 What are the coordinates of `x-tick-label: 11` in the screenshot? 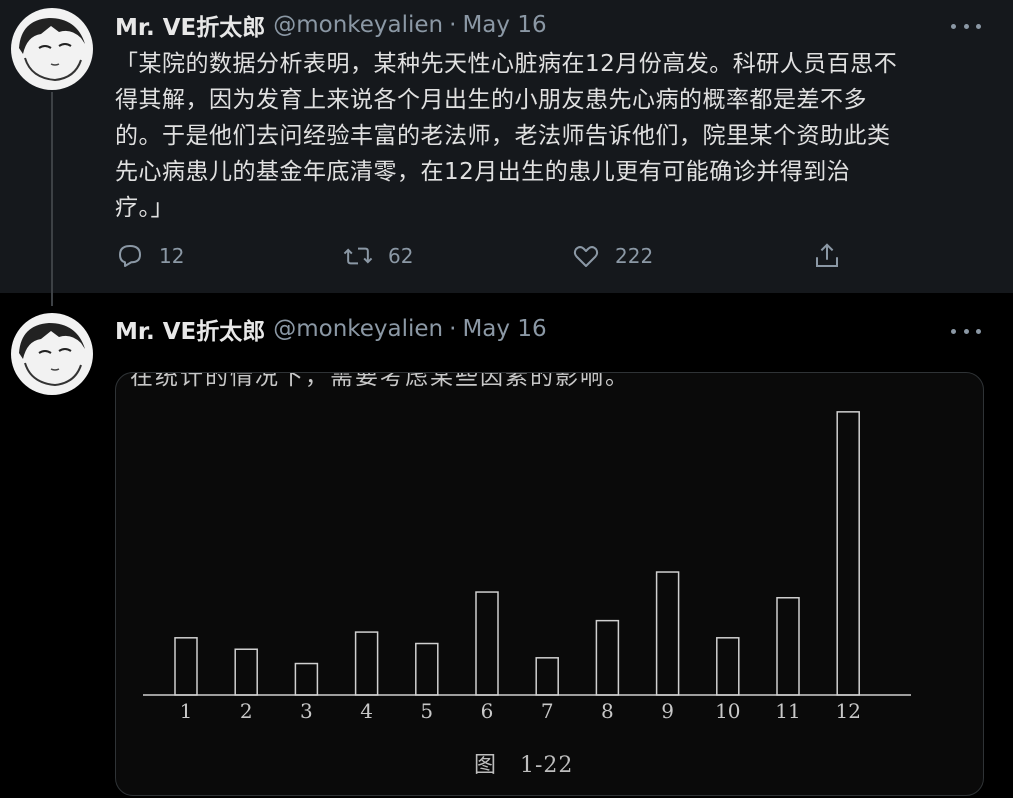 It's located at (787, 711).